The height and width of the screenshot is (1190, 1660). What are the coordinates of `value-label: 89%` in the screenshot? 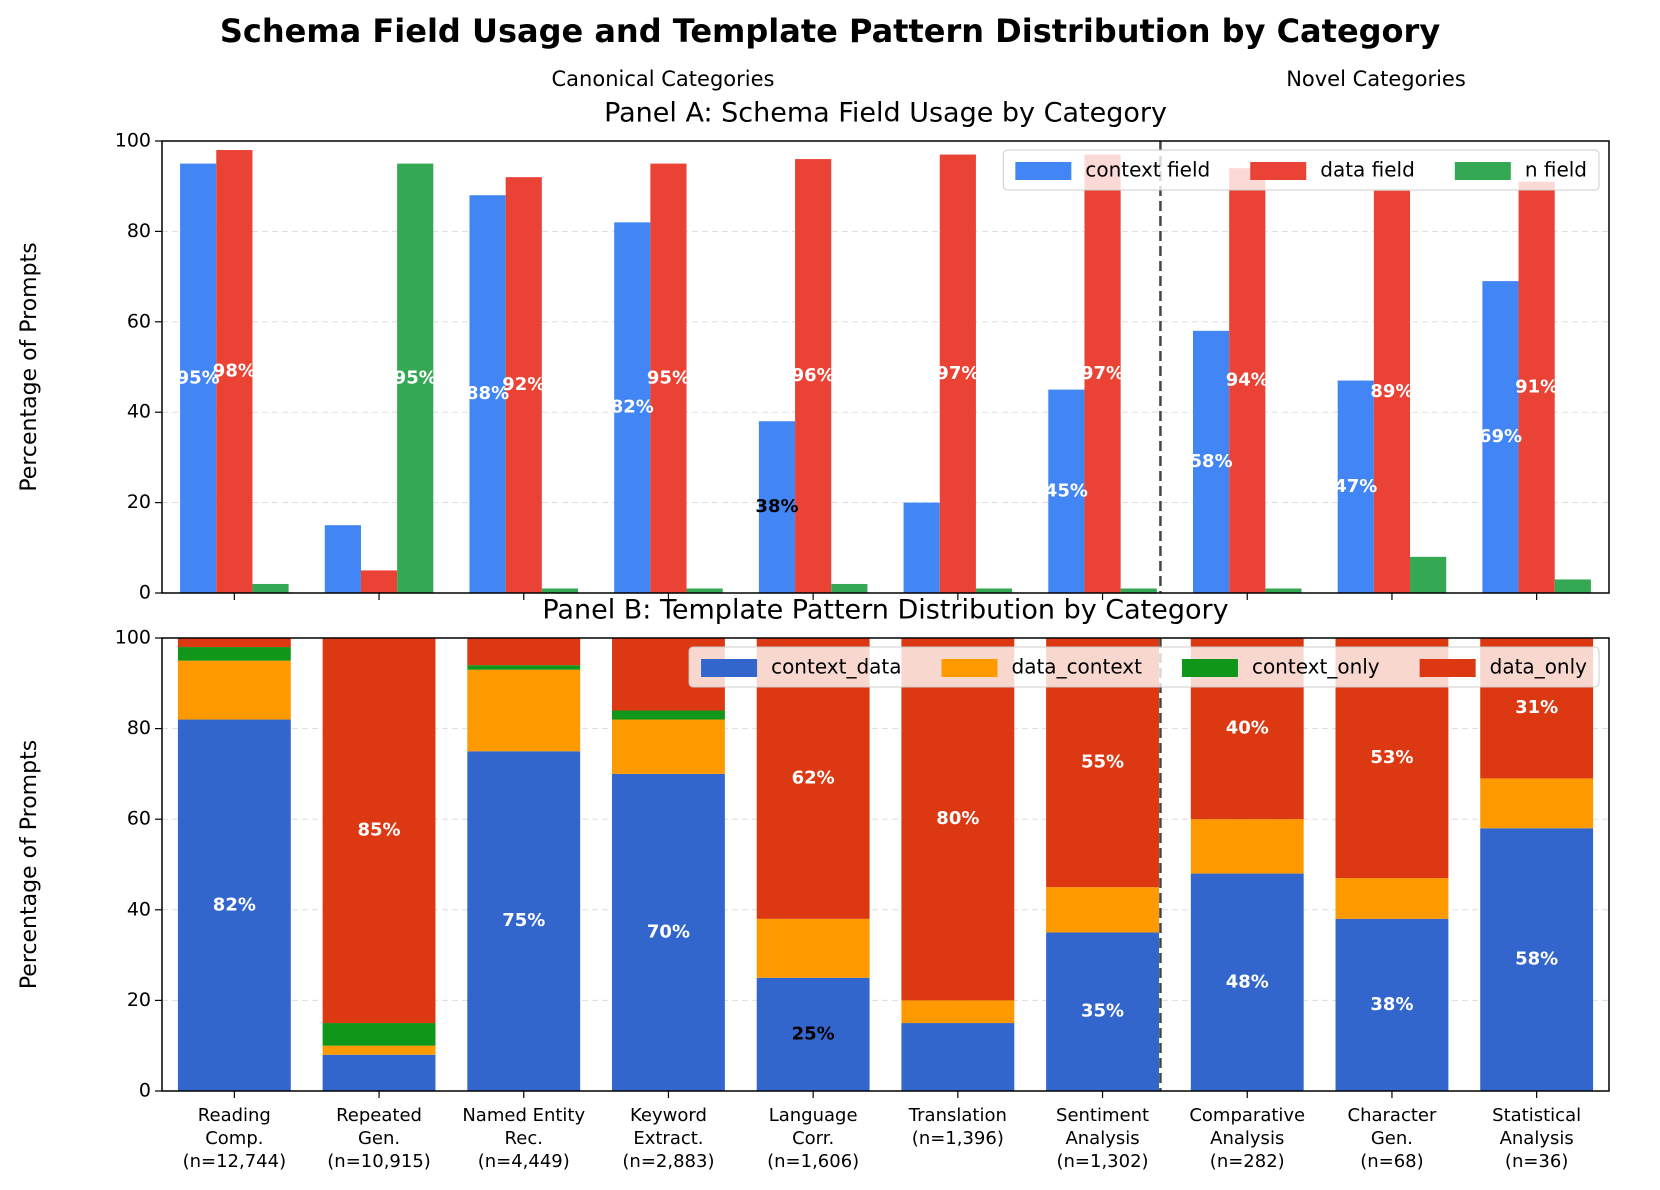 It's located at (1391, 391).